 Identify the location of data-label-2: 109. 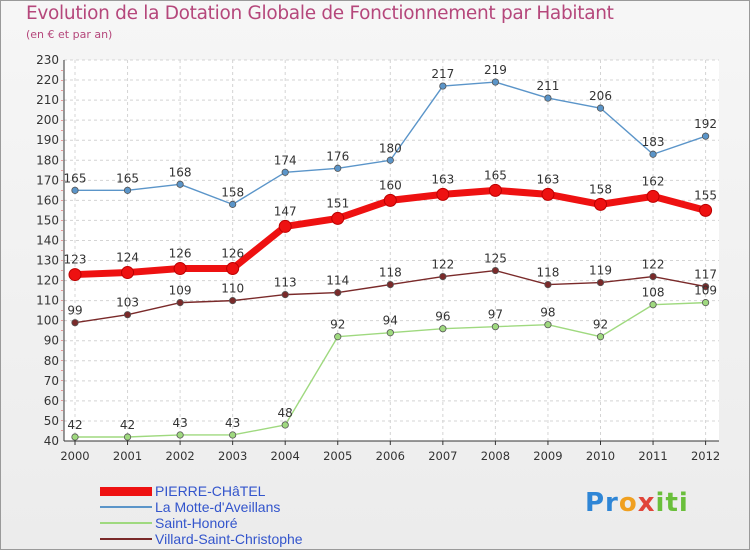
(705, 291).